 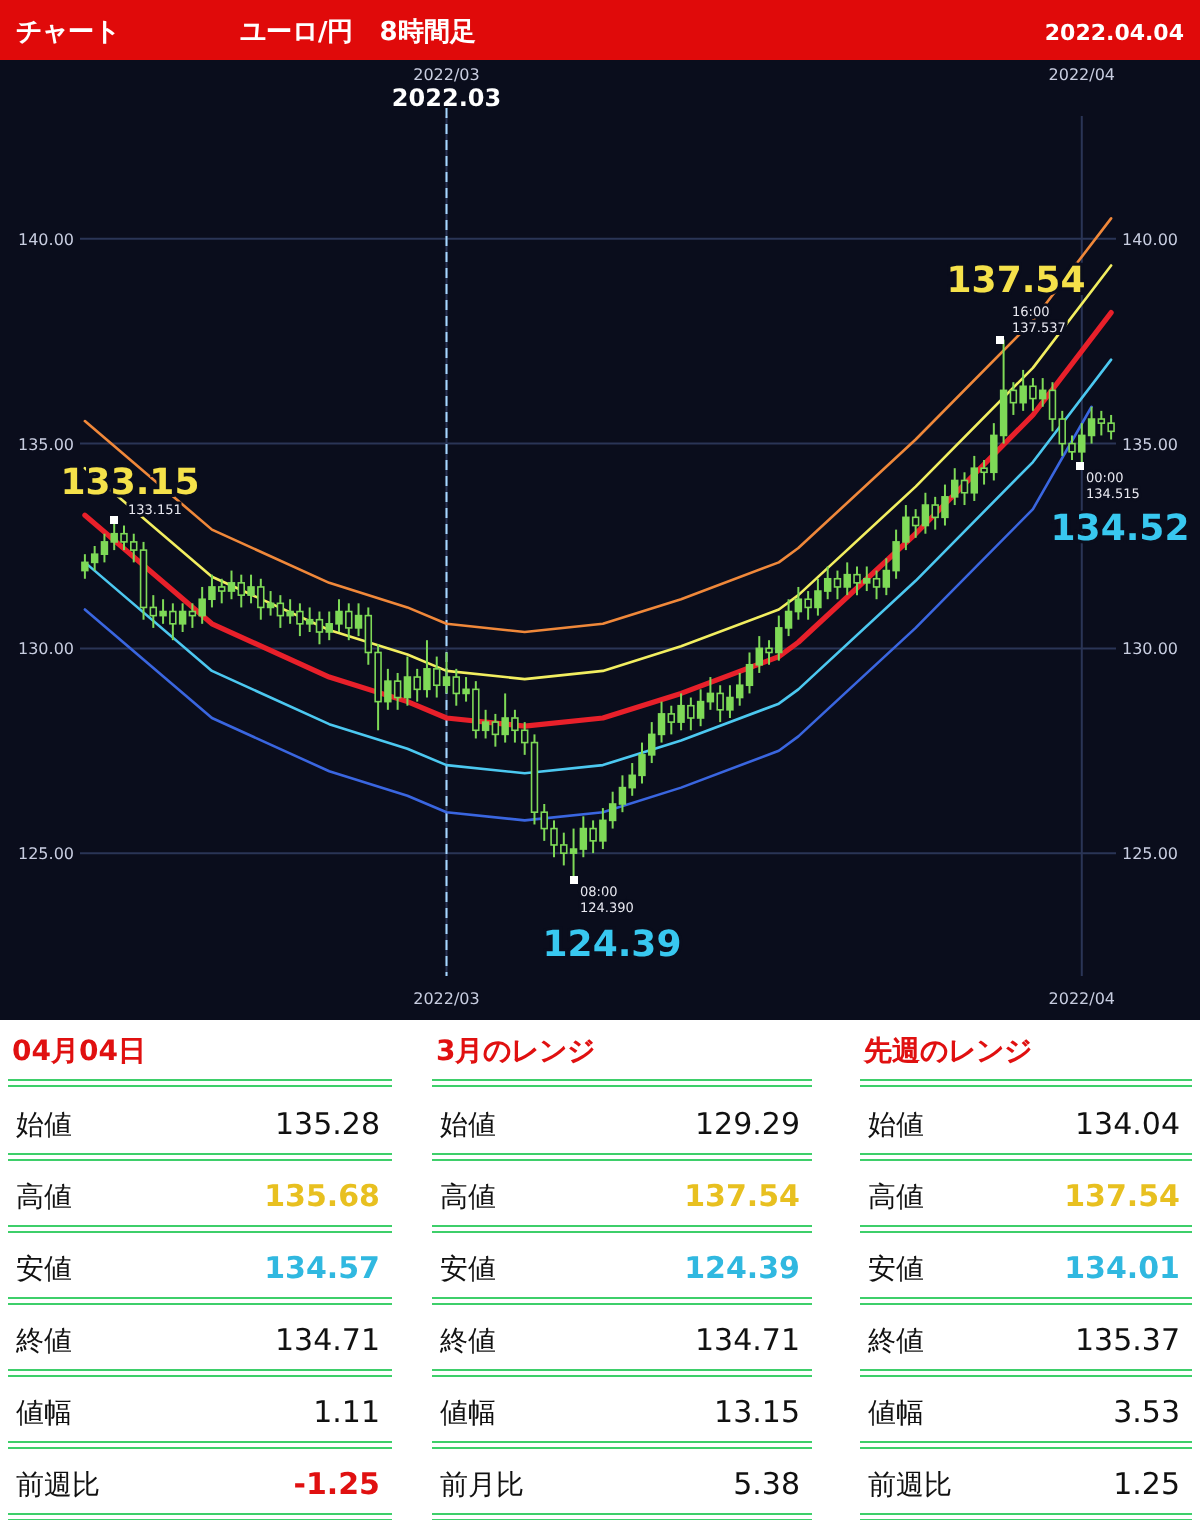 I want to click on data-label: 135.28, so click(x=327, y=1124).